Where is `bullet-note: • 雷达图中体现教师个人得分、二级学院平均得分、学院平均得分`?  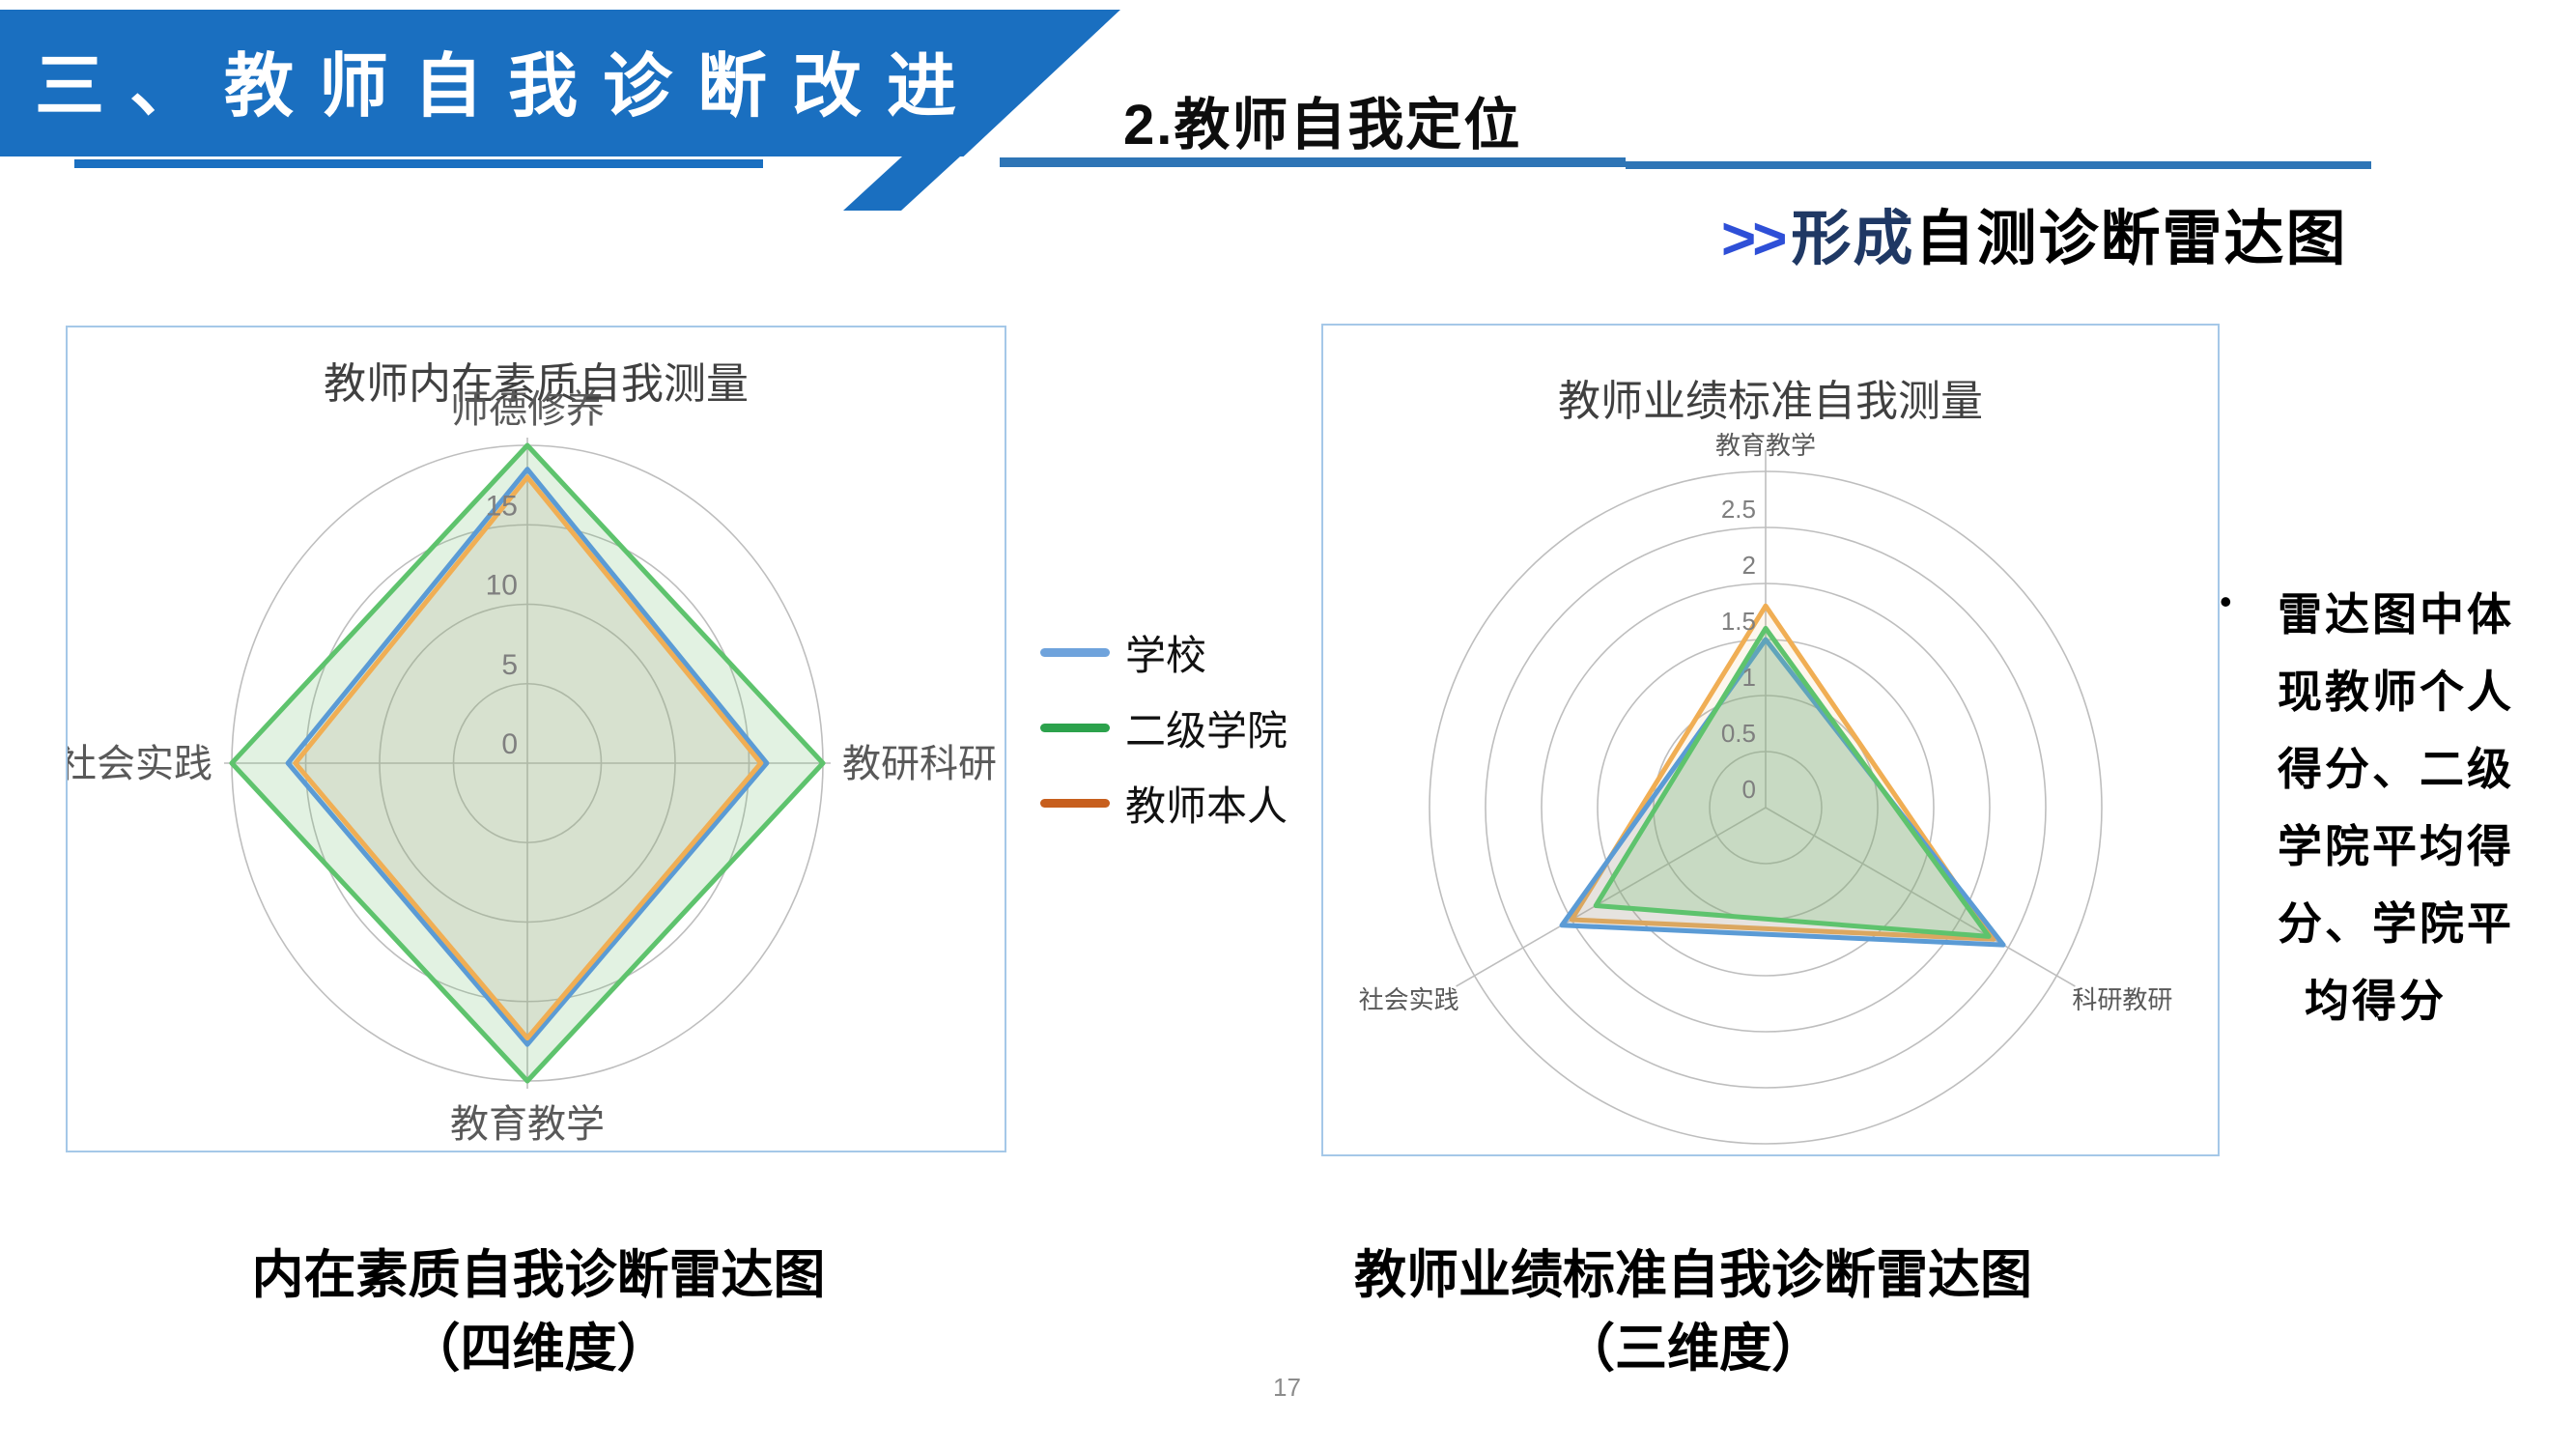 bullet-note: • 雷达图中体现教师个人得分、二级学院平均得分、学院平均得分 is located at coordinates (2396, 808).